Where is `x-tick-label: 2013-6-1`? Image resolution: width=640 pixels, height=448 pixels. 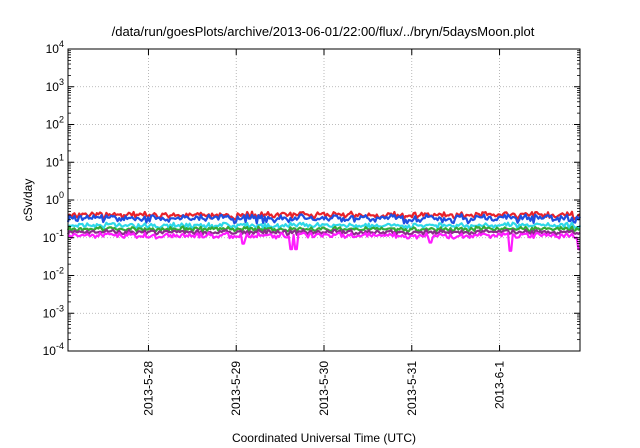
x-tick-label: 2013-6-1 is located at coordinates (500, 385).